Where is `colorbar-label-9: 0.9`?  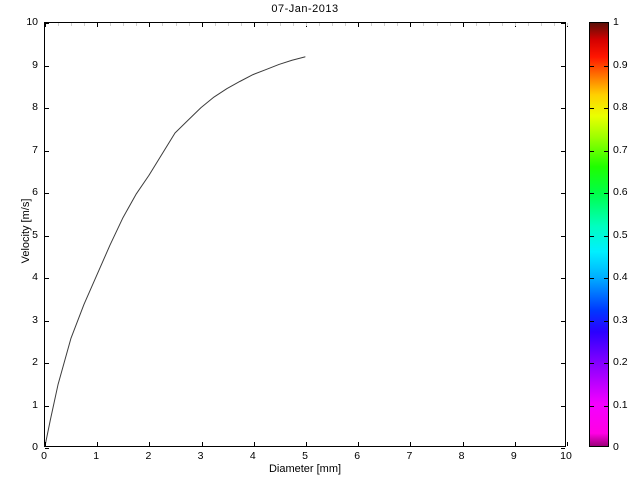
colorbar-label-9: 0.9 is located at coordinates (620, 64).